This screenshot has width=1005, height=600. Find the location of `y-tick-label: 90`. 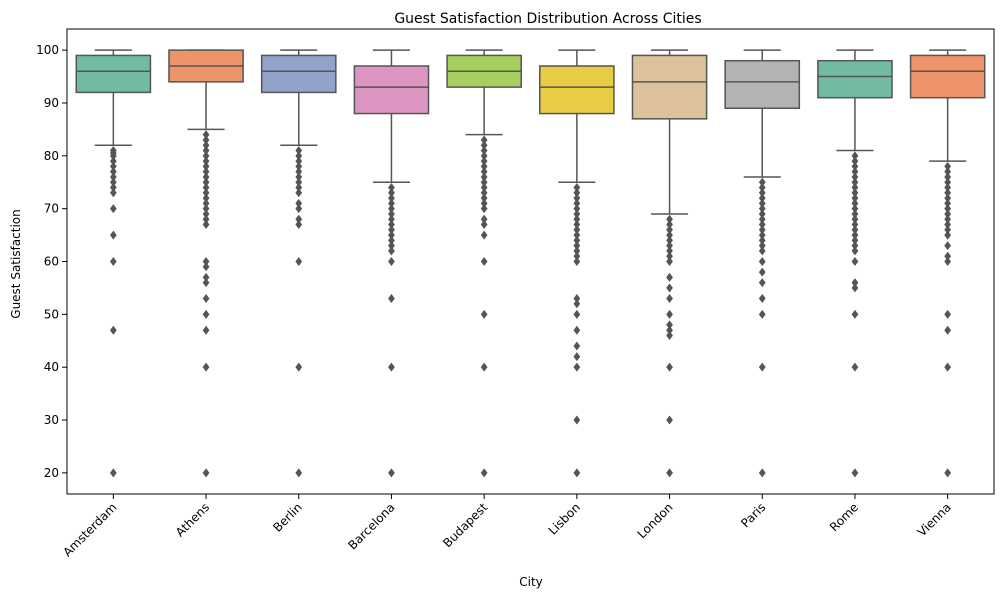

y-tick-label: 90 is located at coordinates (51, 103).